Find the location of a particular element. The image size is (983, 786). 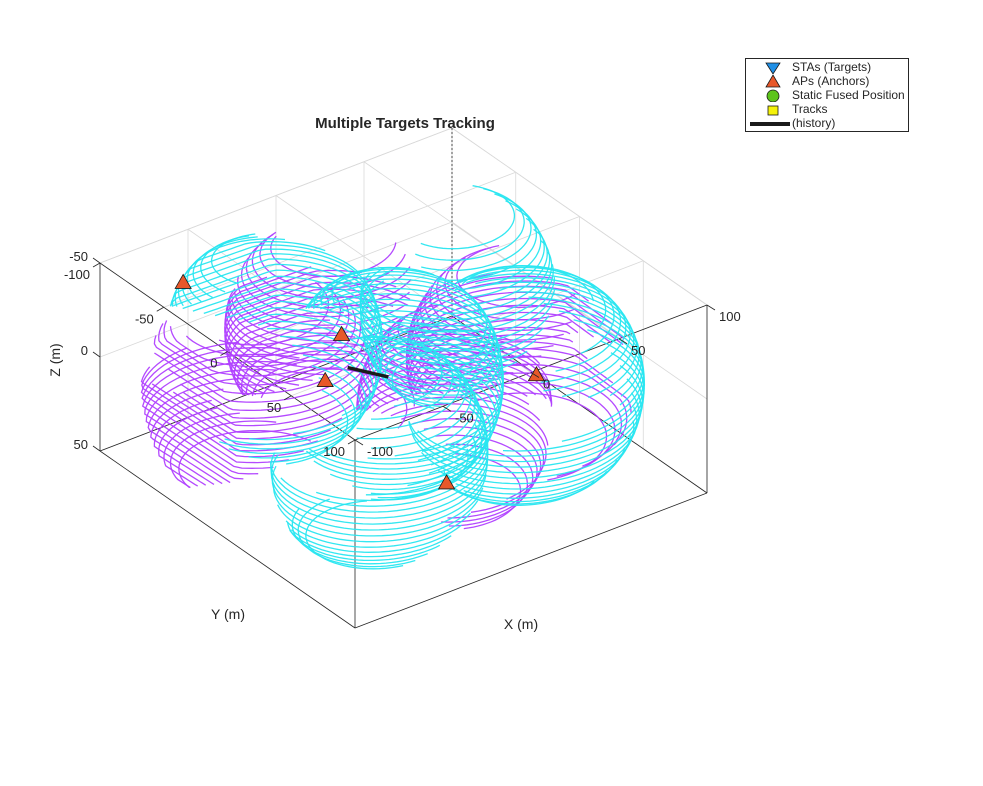

y-tick-label: -100 is located at coordinates (77, 274).